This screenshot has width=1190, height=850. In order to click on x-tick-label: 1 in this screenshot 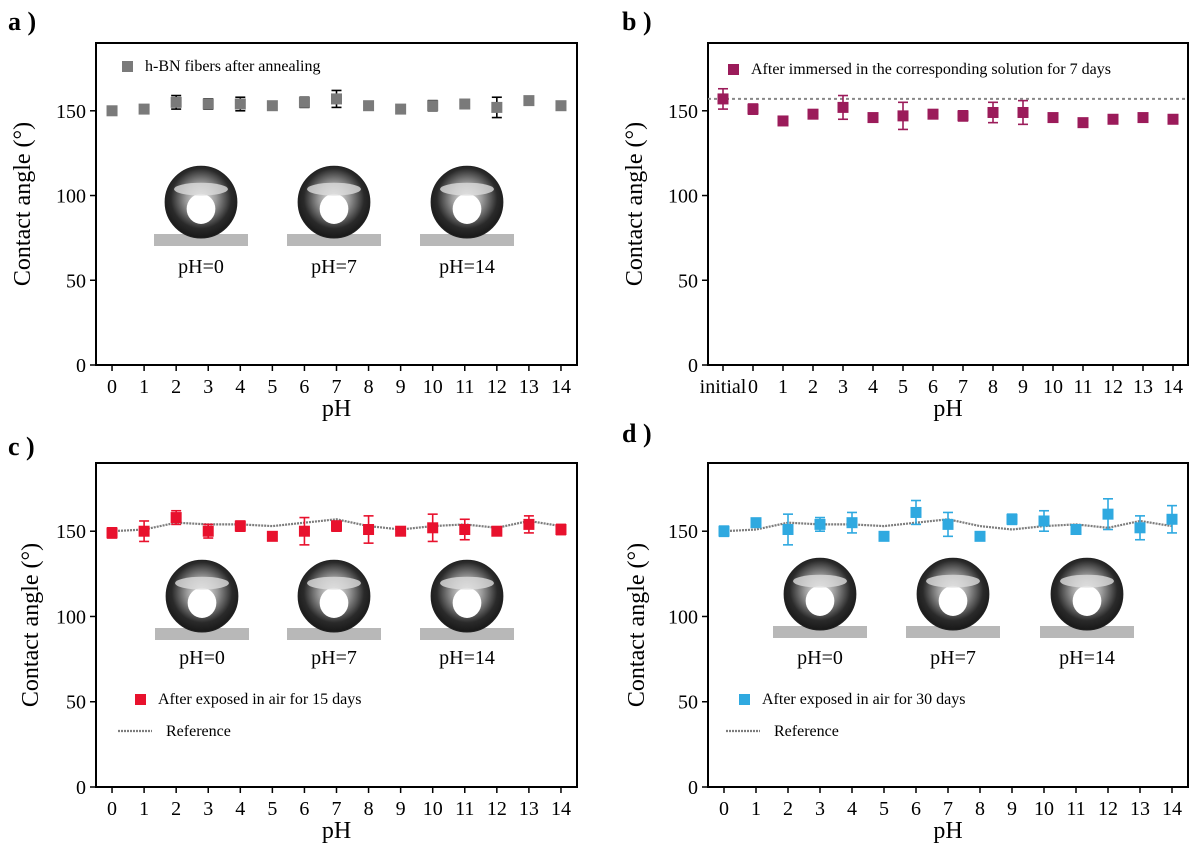, I will do `click(144, 809)`.